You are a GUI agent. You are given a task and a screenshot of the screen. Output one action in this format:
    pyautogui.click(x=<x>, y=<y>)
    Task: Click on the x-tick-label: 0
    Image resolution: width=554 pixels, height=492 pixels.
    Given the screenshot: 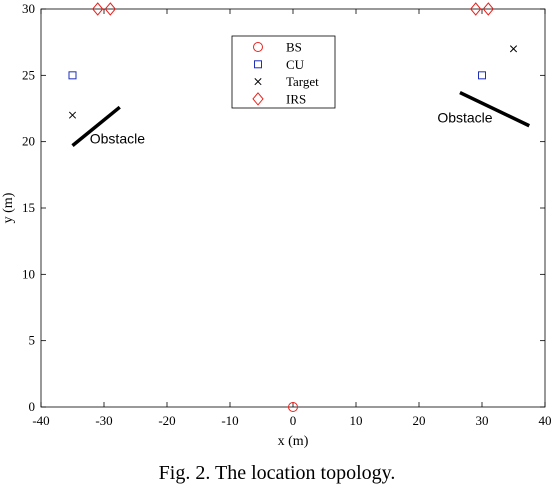 What is the action you would take?
    pyautogui.click(x=293, y=420)
    